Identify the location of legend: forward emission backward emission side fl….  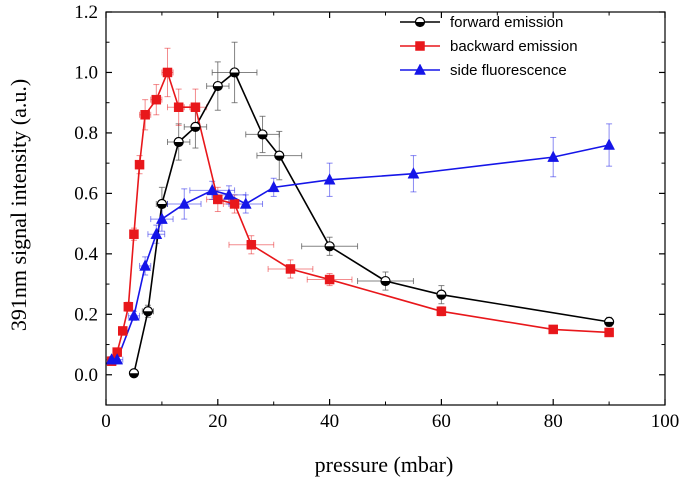
(489, 46).